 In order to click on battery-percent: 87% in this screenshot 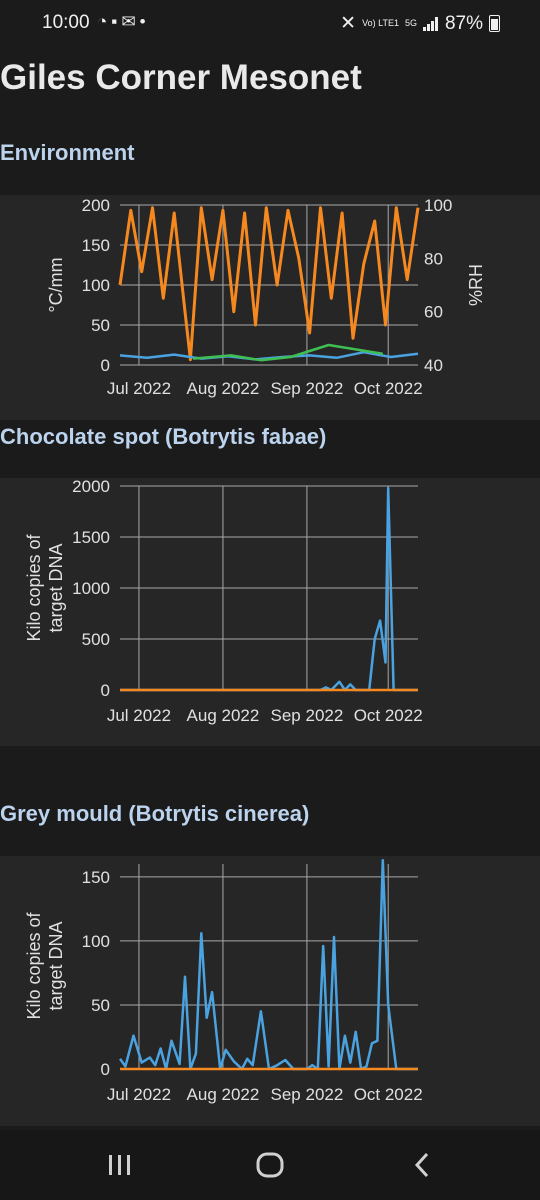, I will do `click(463, 23)`.